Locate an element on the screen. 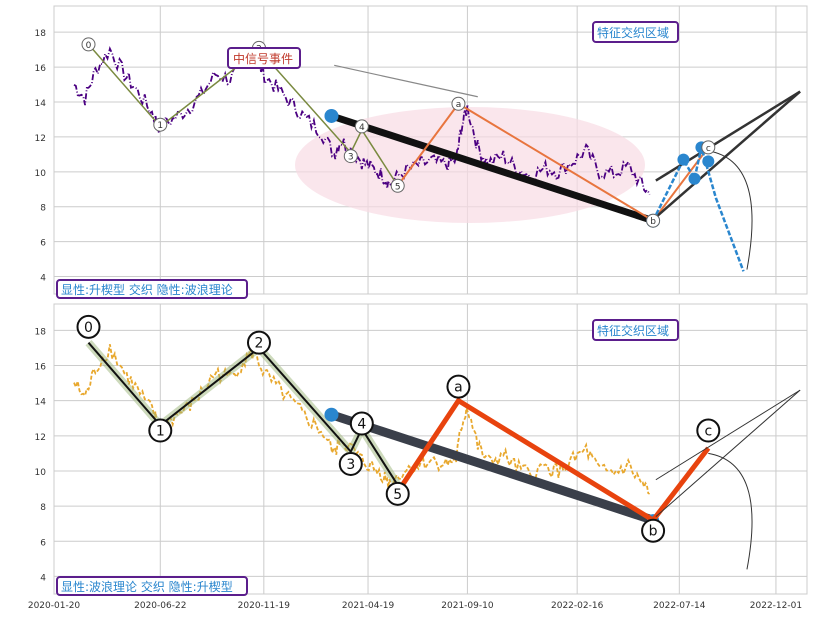  bottom-legend-box: 显性:波浪理论 交织 隐性:升楔型 is located at coordinates (152, 586).